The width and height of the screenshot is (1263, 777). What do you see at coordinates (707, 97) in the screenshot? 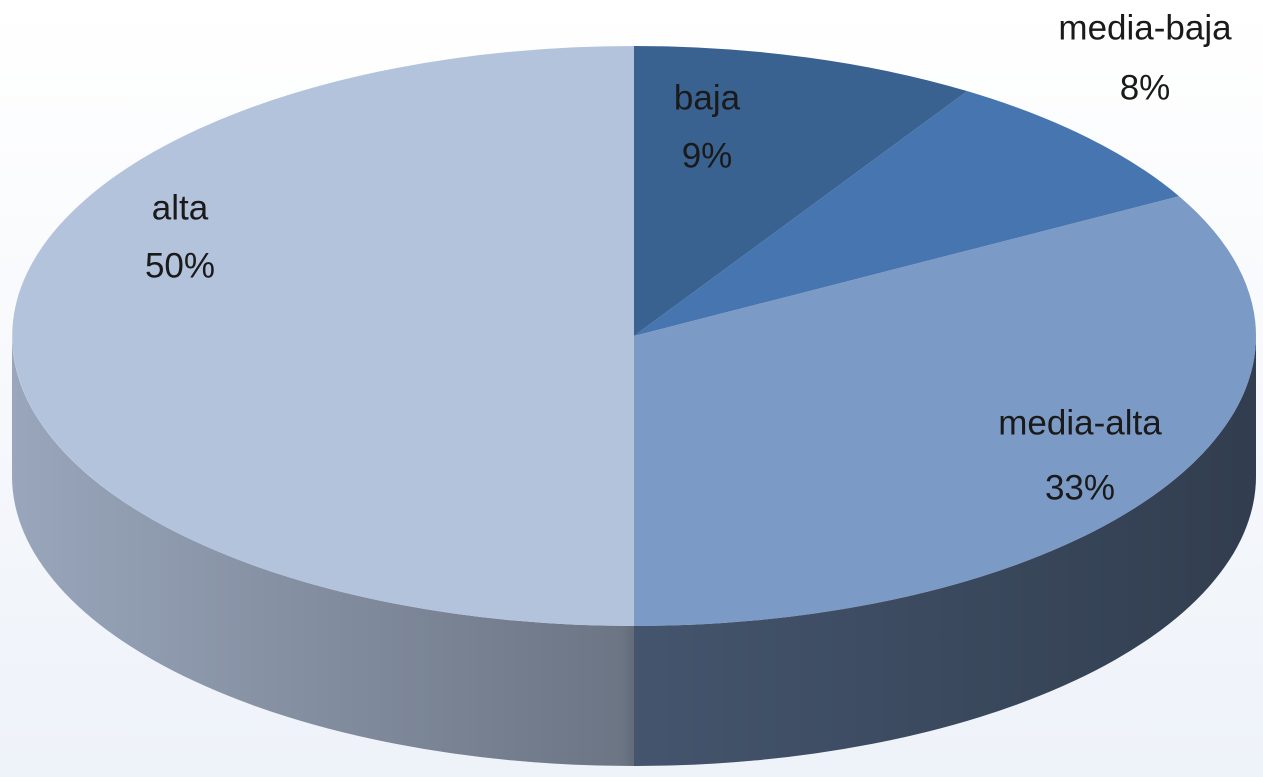
I see `slice-label: baja` at bounding box center [707, 97].